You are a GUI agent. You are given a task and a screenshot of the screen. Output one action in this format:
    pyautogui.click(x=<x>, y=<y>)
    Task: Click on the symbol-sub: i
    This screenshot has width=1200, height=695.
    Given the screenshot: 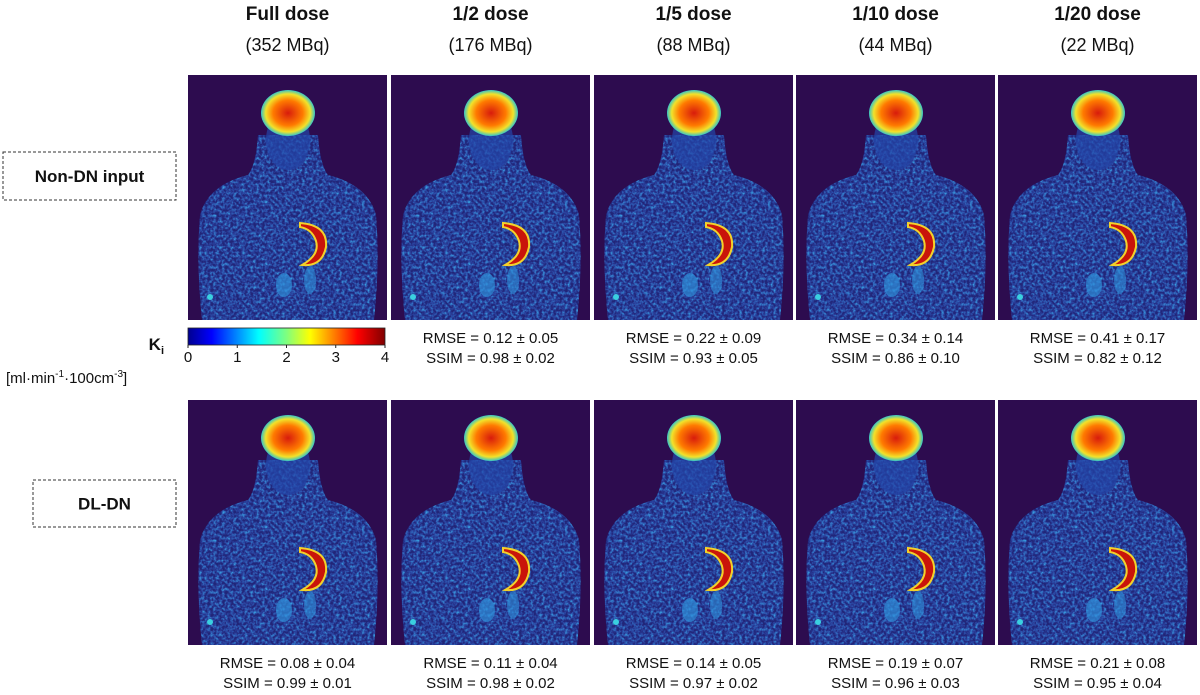 What is the action you would take?
    pyautogui.click(x=162, y=351)
    